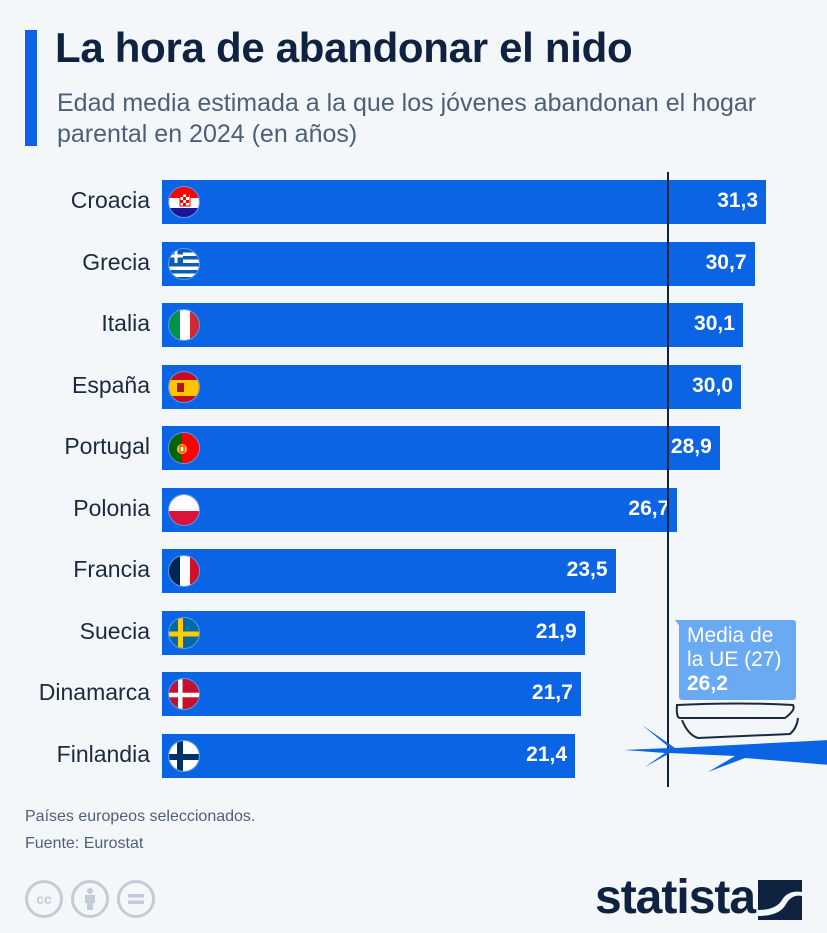  What do you see at coordinates (587, 569) in the screenshot?
I see `value-label: 23,5` at bounding box center [587, 569].